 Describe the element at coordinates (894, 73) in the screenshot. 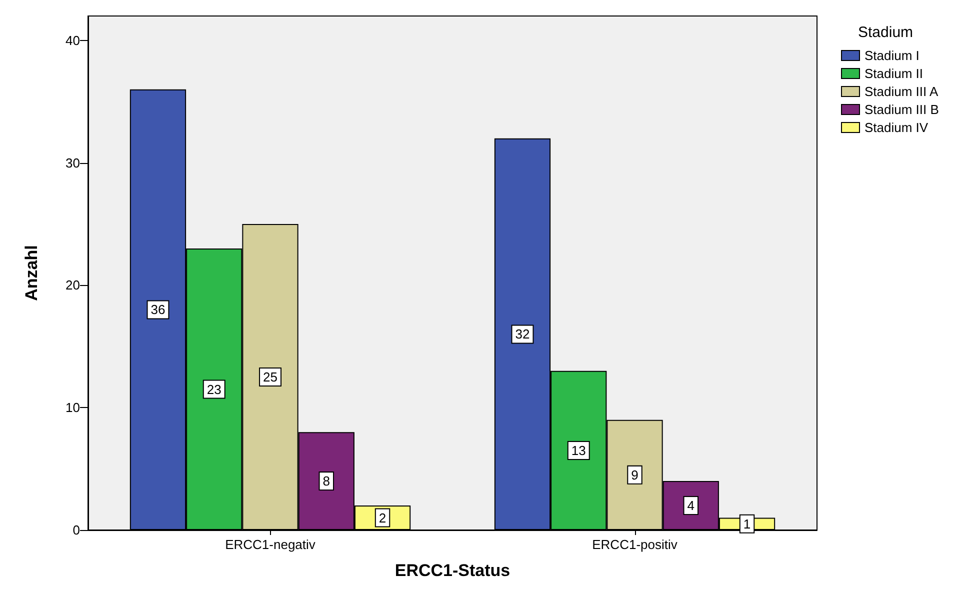

I see `legend-label: Stadium II` at that location.